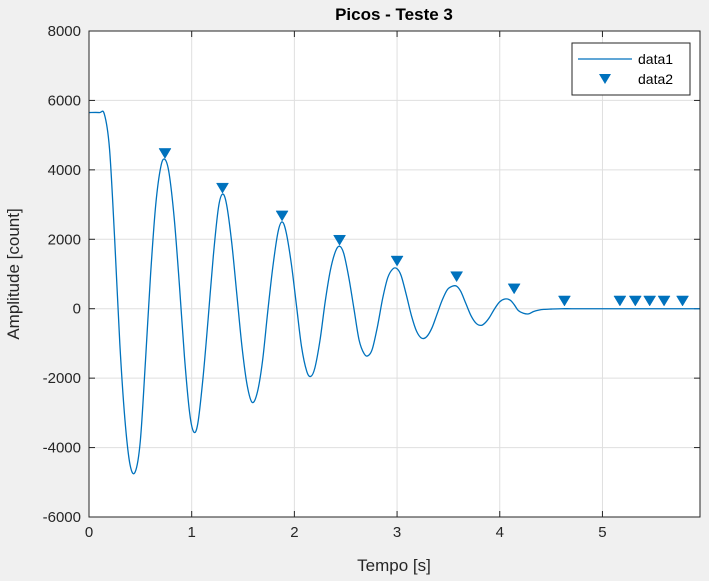 Image resolution: width=709 pixels, height=581 pixels. I want to click on y-tick-label: 0, so click(77, 309).